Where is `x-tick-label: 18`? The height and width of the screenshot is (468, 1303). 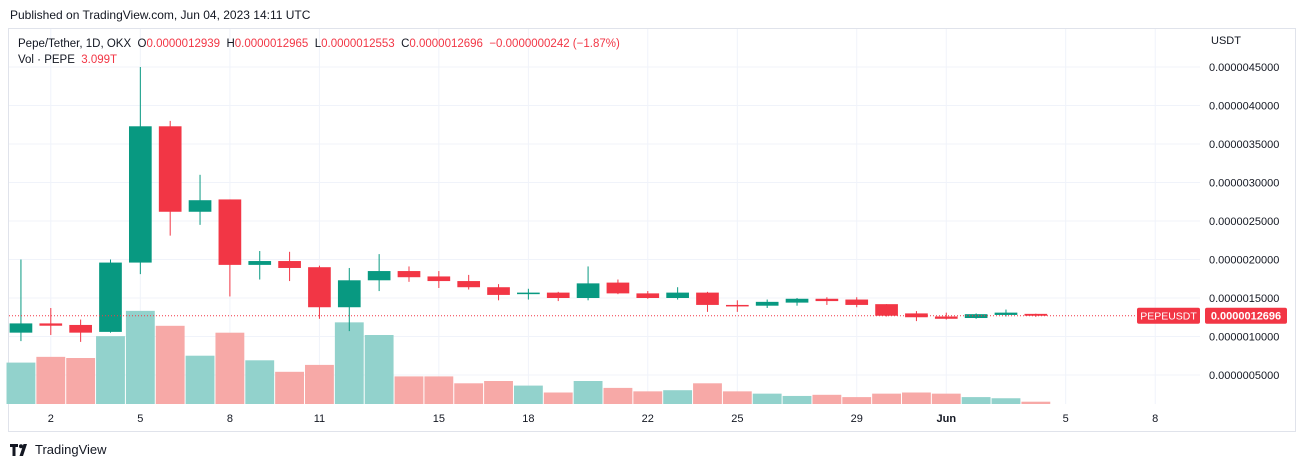 x-tick-label: 18 is located at coordinates (528, 419).